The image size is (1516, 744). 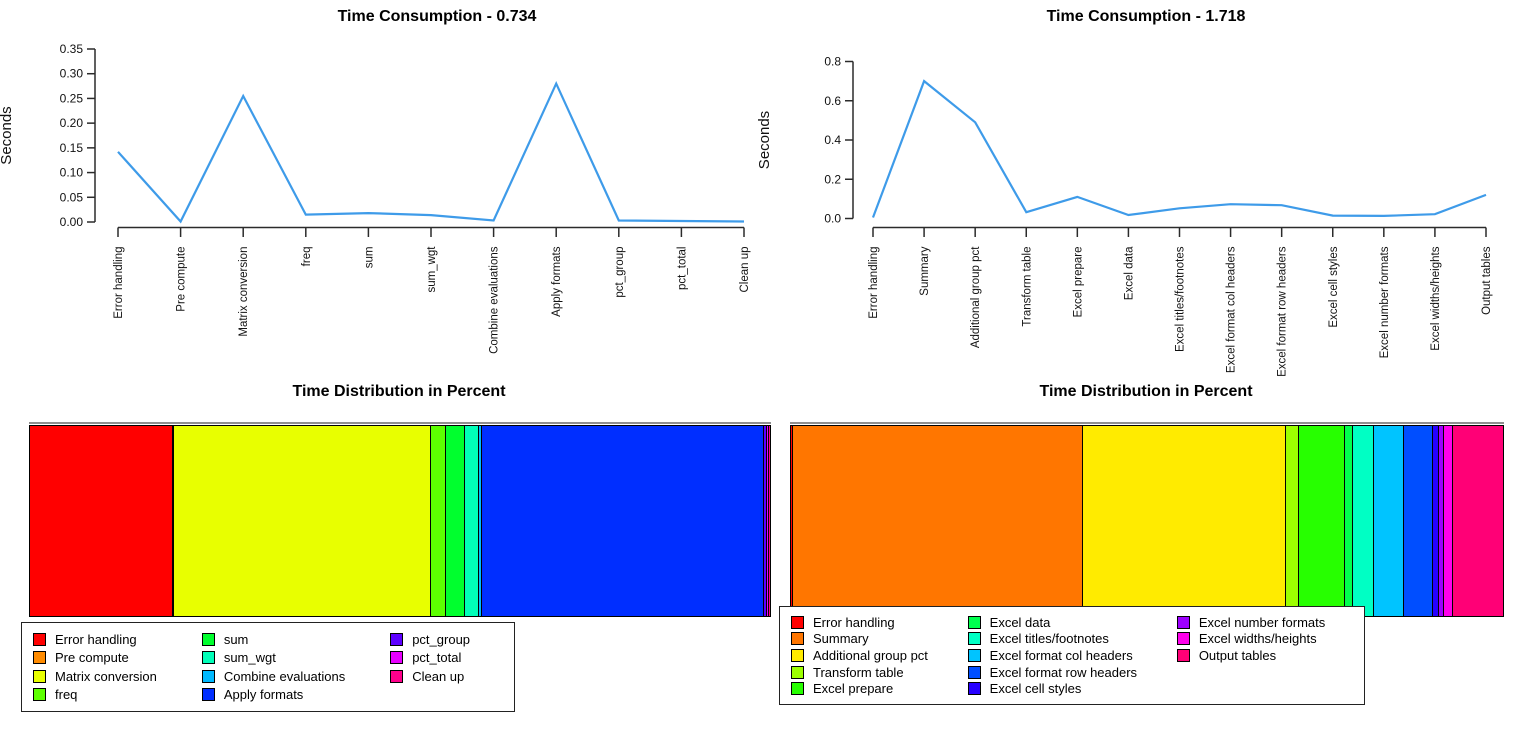 What do you see at coordinates (437, 658) in the screenshot?
I see `legend-label: pct_total` at bounding box center [437, 658].